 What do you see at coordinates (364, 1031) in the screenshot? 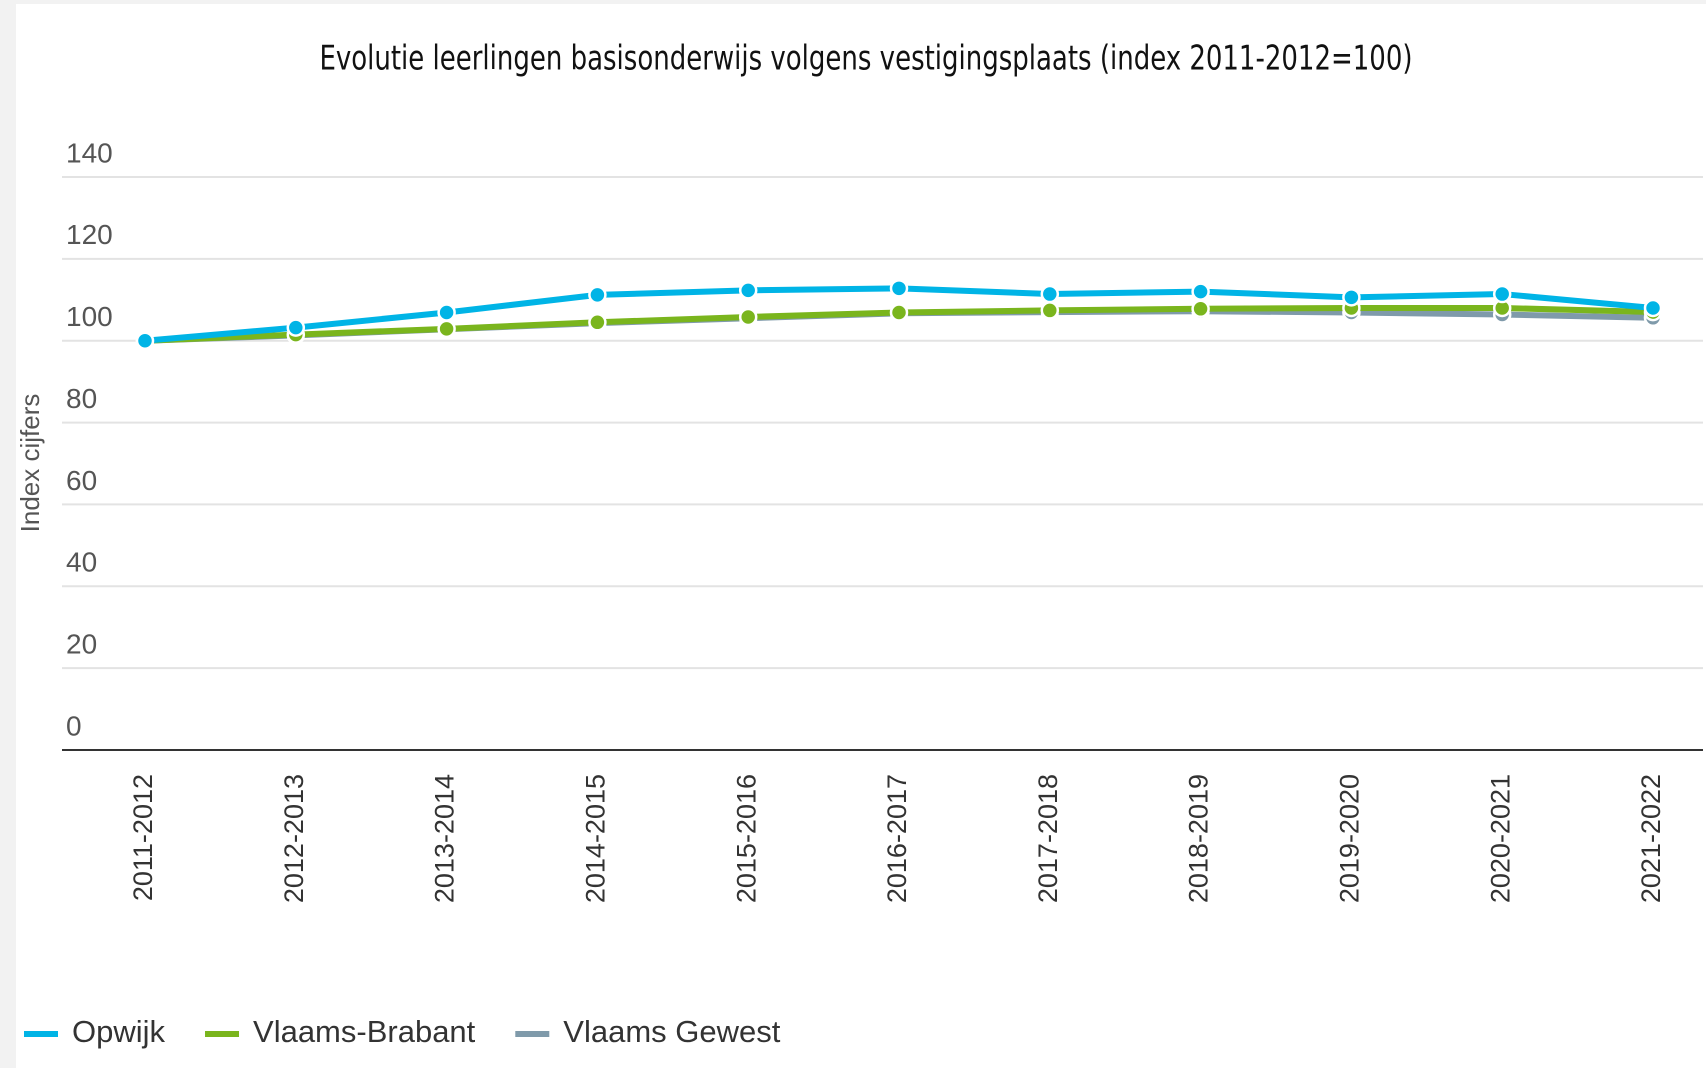
I see `legend-label: Vlaams-Brabant` at bounding box center [364, 1031].